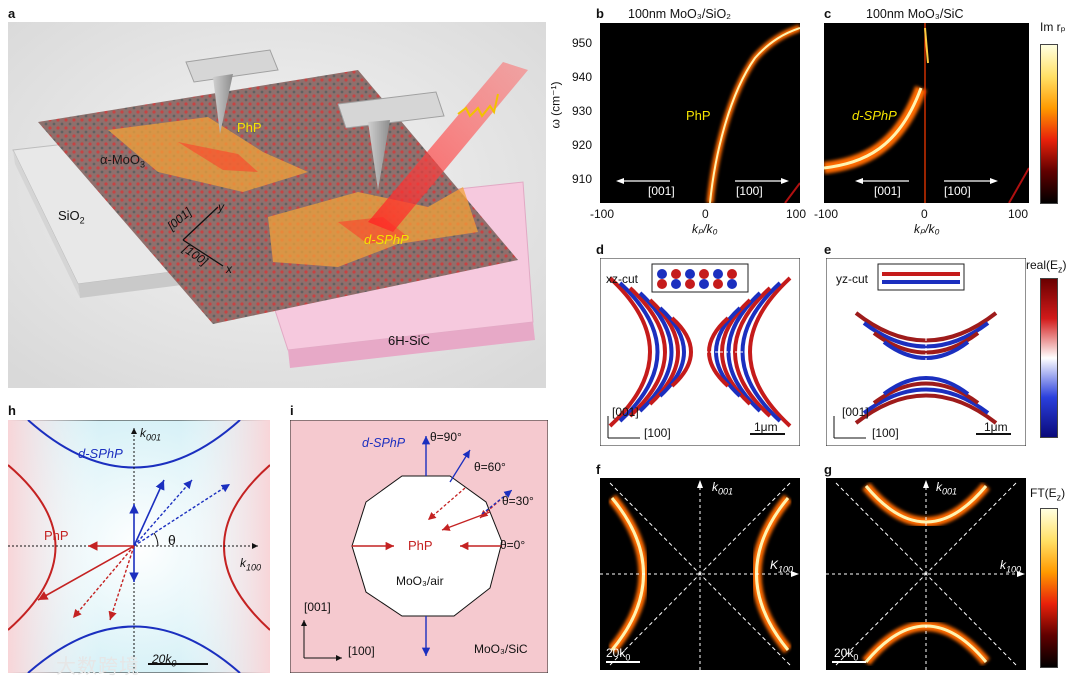 This screenshot has width=1080, height=683. I want to click on h-kh-text: k, so click(243, 563).